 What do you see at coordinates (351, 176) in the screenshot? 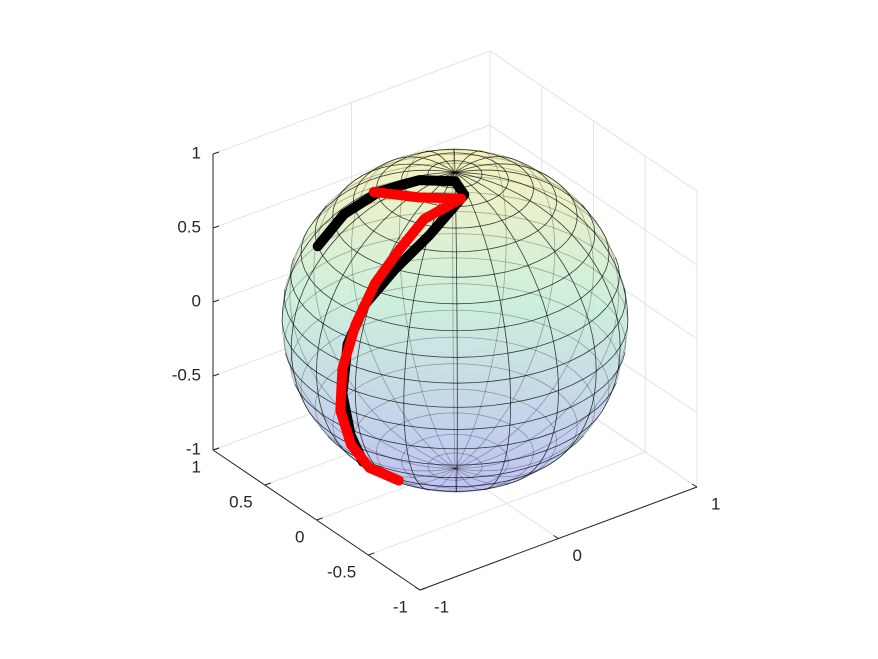
I see `grid-line` at bounding box center [351, 176].